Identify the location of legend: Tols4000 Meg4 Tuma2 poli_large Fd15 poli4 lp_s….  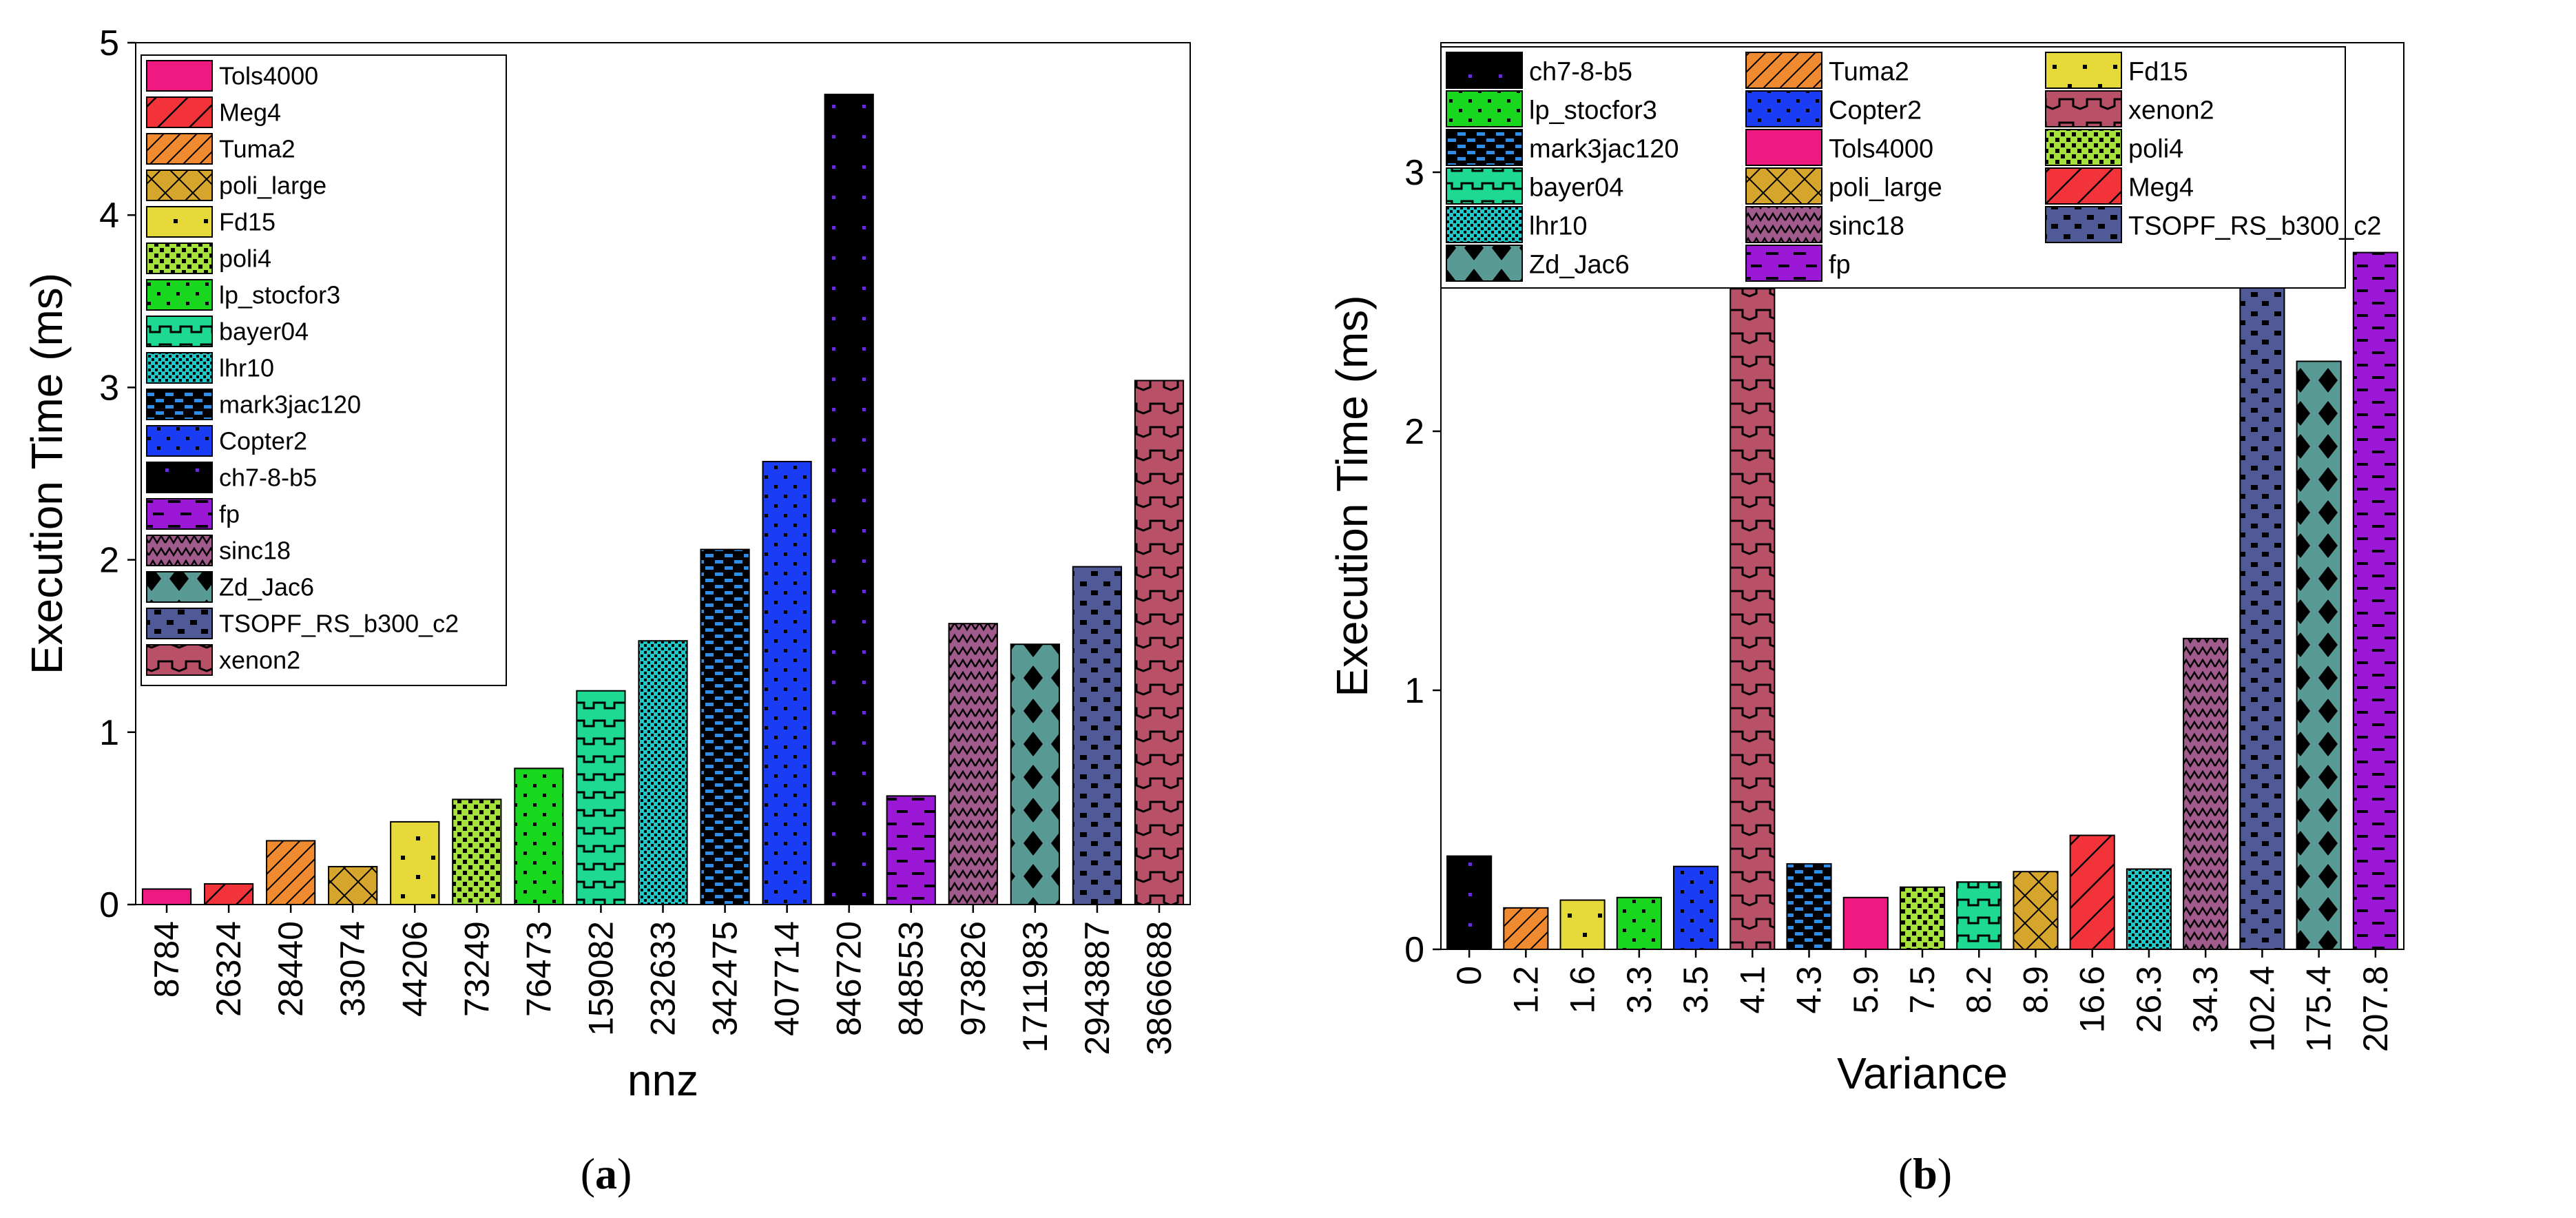
(324, 370).